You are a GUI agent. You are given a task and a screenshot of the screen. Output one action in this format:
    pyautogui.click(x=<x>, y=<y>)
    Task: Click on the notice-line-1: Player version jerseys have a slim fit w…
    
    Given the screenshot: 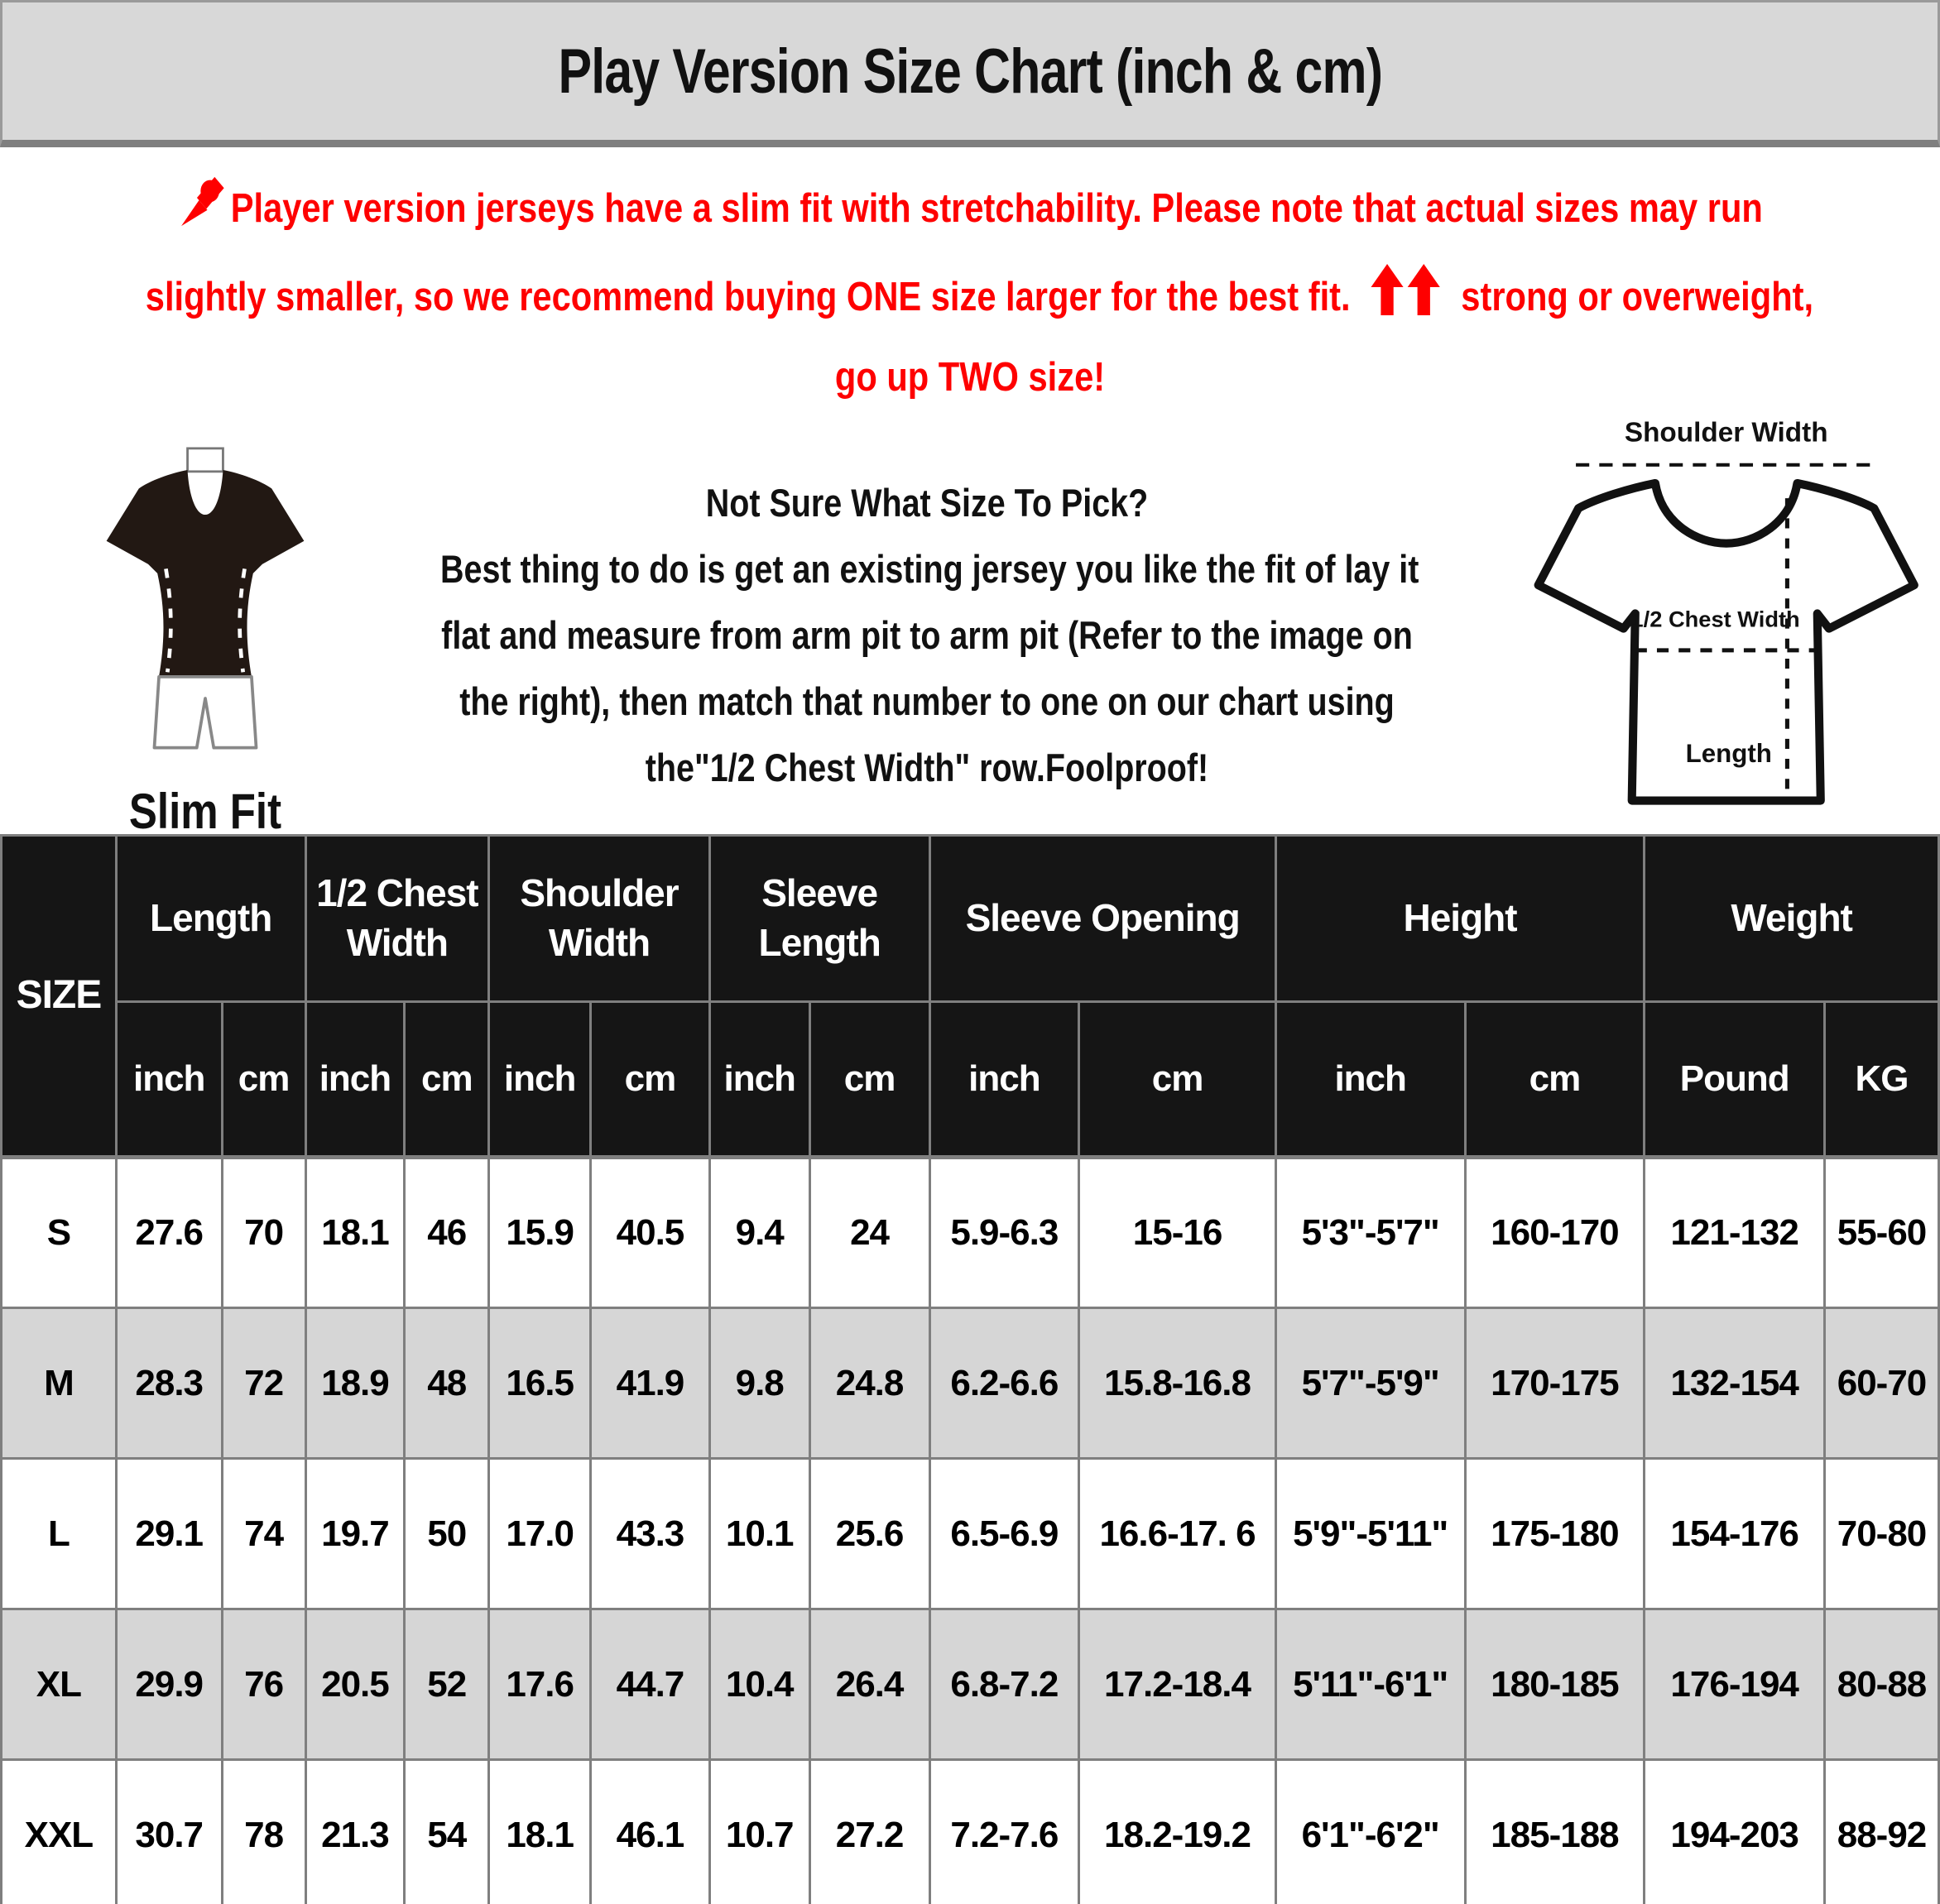 What is the action you would take?
    pyautogui.click(x=970, y=212)
    